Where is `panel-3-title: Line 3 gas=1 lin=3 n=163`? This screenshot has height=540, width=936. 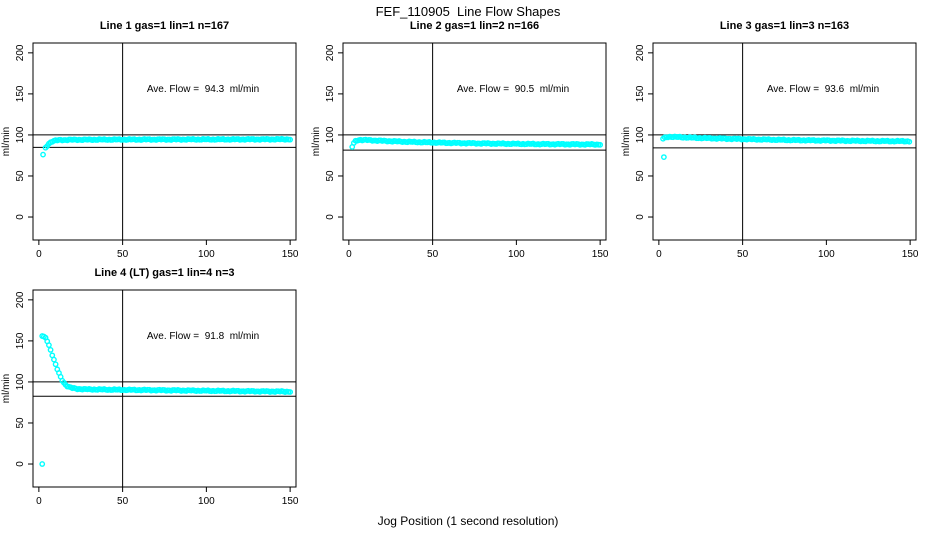 panel-3-title: Line 3 gas=1 lin=3 n=163 is located at coordinates (784, 26).